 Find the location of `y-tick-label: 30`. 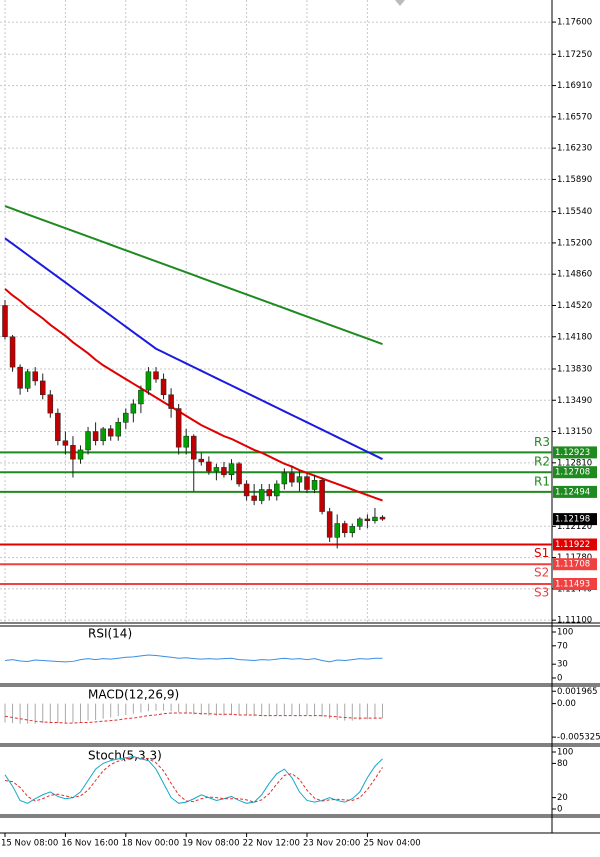

y-tick-label: 30 is located at coordinates (562, 665).